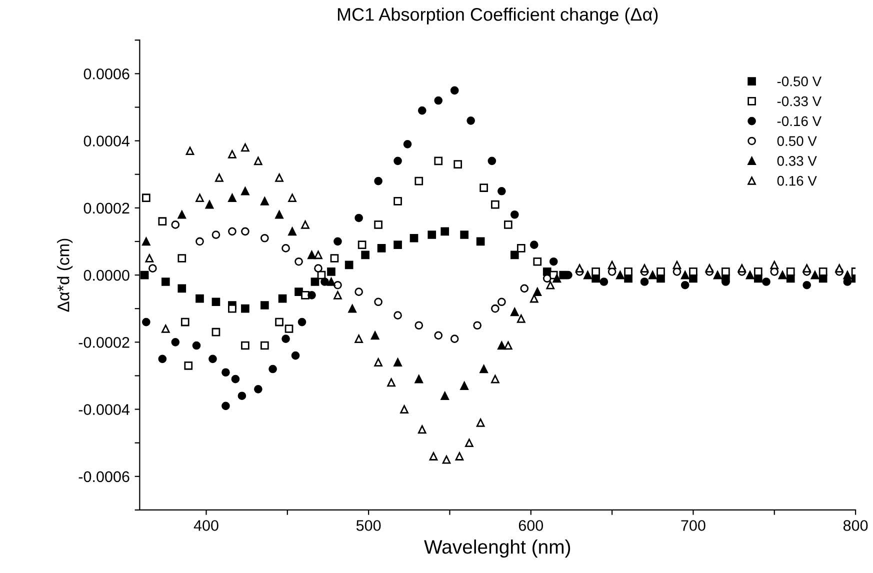  What do you see at coordinates (693, 525) in the screenshot?
I see `x-tick-label: 700` at bounding box center [693, 525].